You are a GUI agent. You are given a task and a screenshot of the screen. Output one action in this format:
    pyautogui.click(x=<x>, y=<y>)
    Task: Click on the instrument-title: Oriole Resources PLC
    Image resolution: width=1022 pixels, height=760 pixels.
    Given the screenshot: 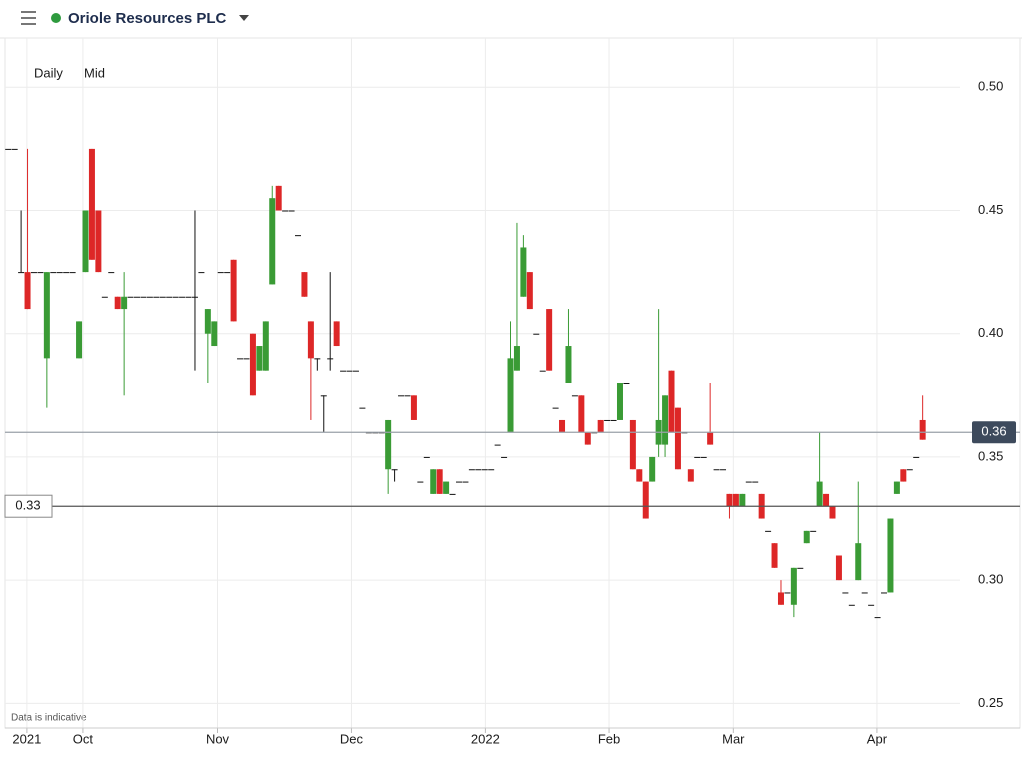 What is the action you would take?
    pyautogui.click(x=147, y=18)
    